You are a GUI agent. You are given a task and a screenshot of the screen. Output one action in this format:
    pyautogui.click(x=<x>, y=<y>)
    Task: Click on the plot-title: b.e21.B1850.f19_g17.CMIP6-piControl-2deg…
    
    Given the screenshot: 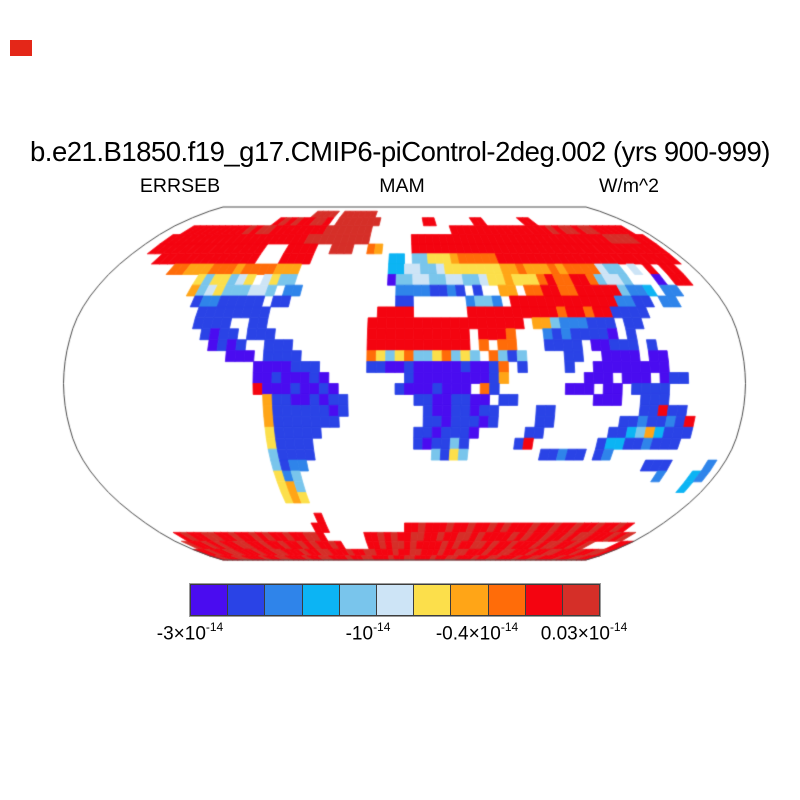 What is the action you would take?
    pyautogui.click(x=400, y=151)
    